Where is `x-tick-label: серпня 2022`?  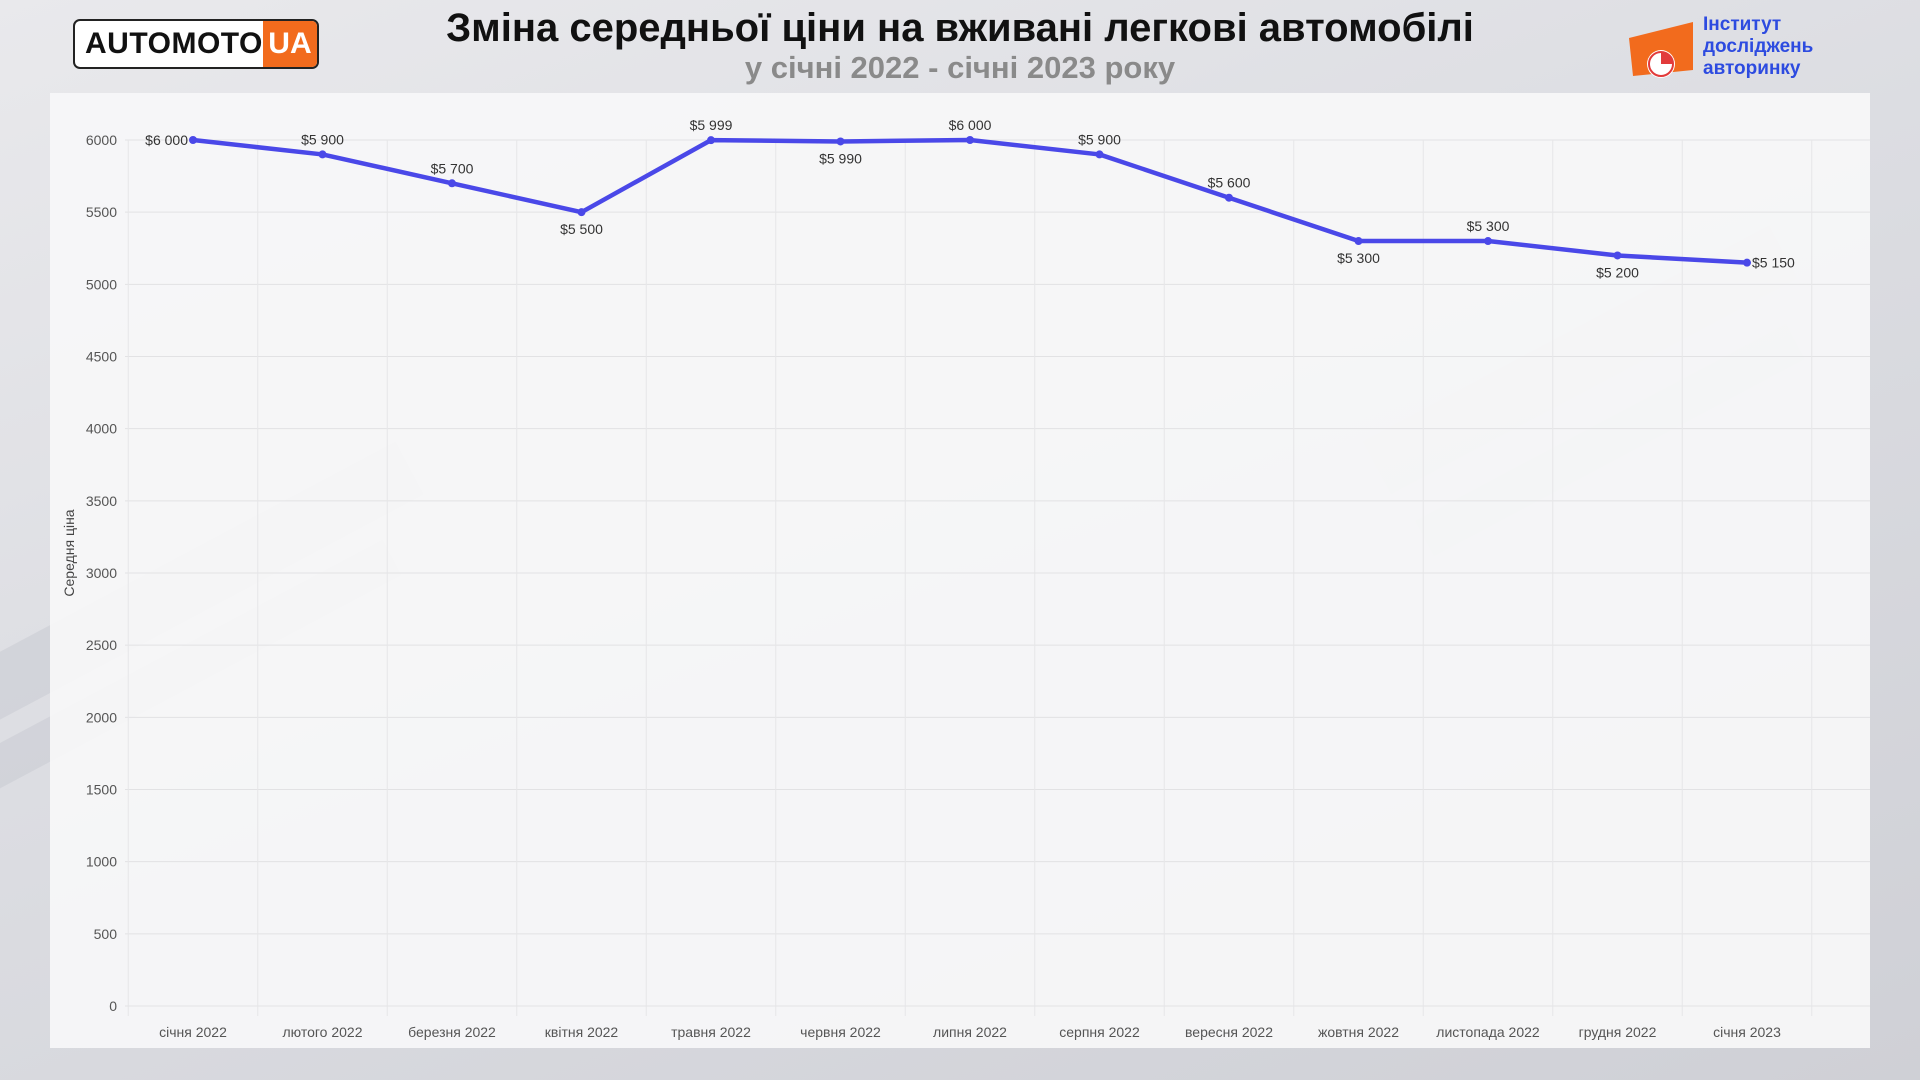
x-tick-label: серпня 2022 is located at coordinates (1099, 1032).